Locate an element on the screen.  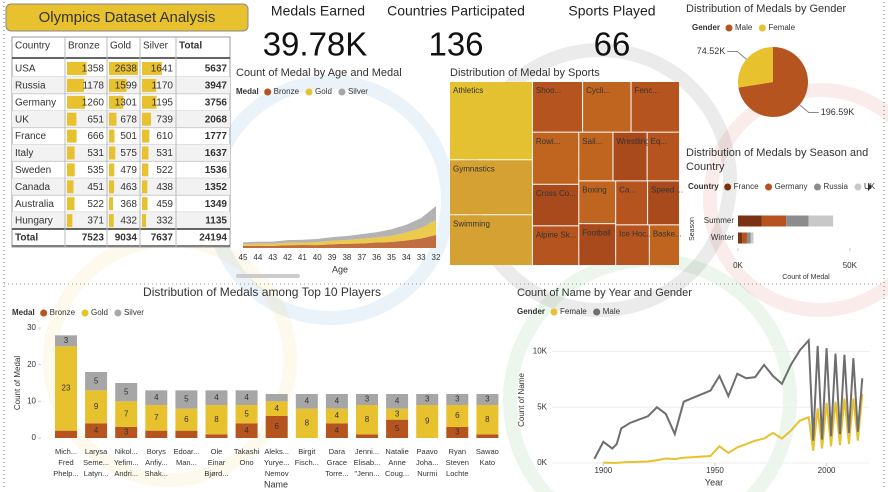
column-header: Total is located at coordinates (190, 46).